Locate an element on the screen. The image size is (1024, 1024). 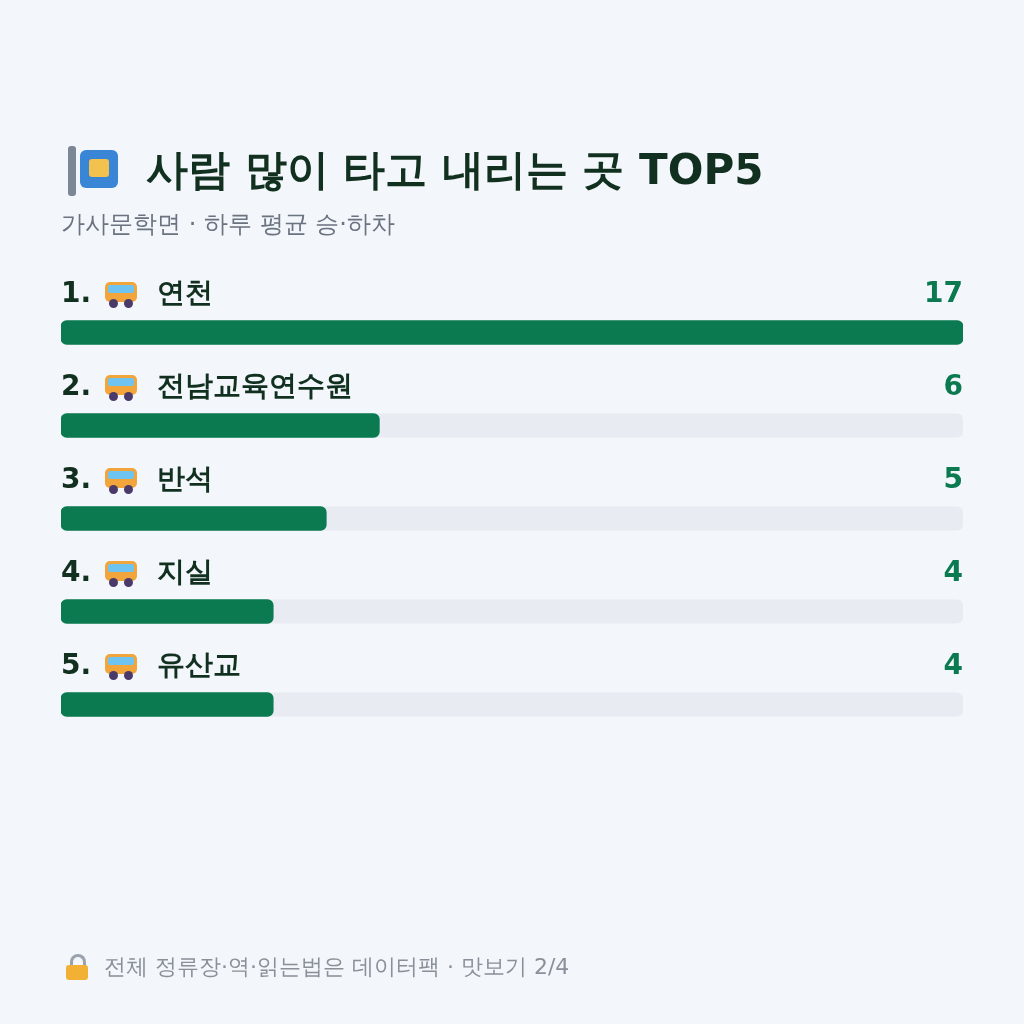
text: 전체 정류장·역·읽는법은 데이터팩 · 맛보기 2/4 is located at coordinates (337, 967).